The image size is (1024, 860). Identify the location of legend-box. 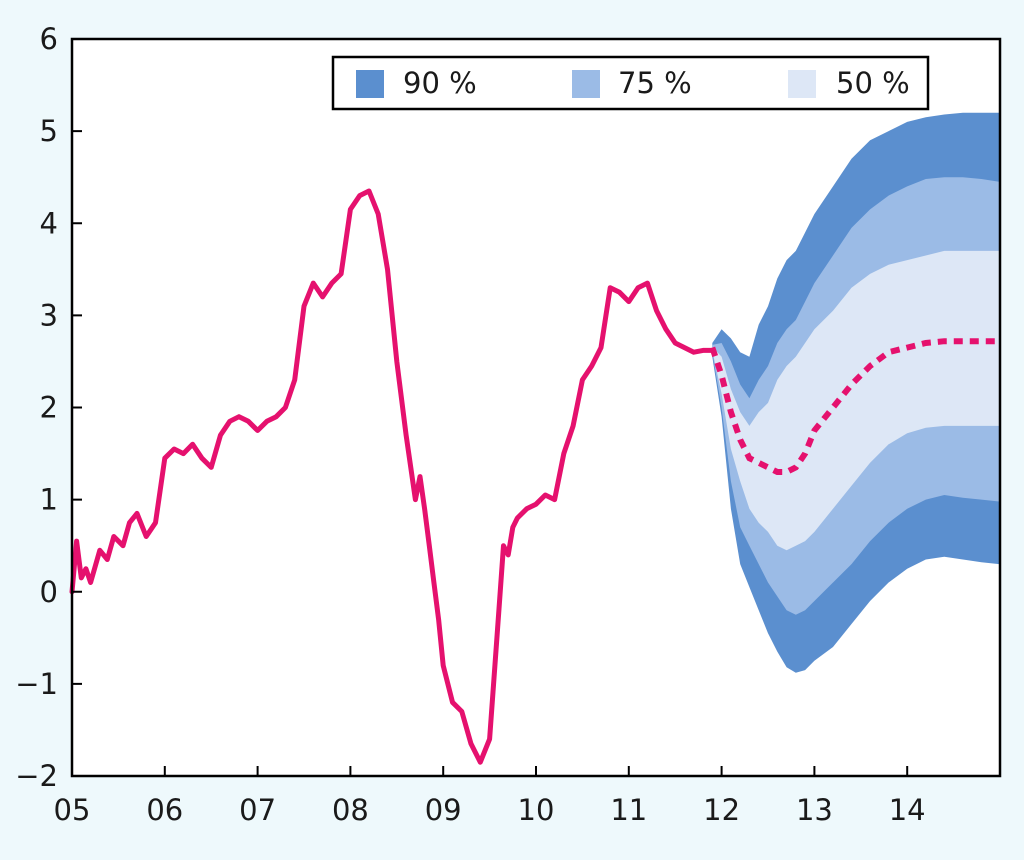
(630, 83).